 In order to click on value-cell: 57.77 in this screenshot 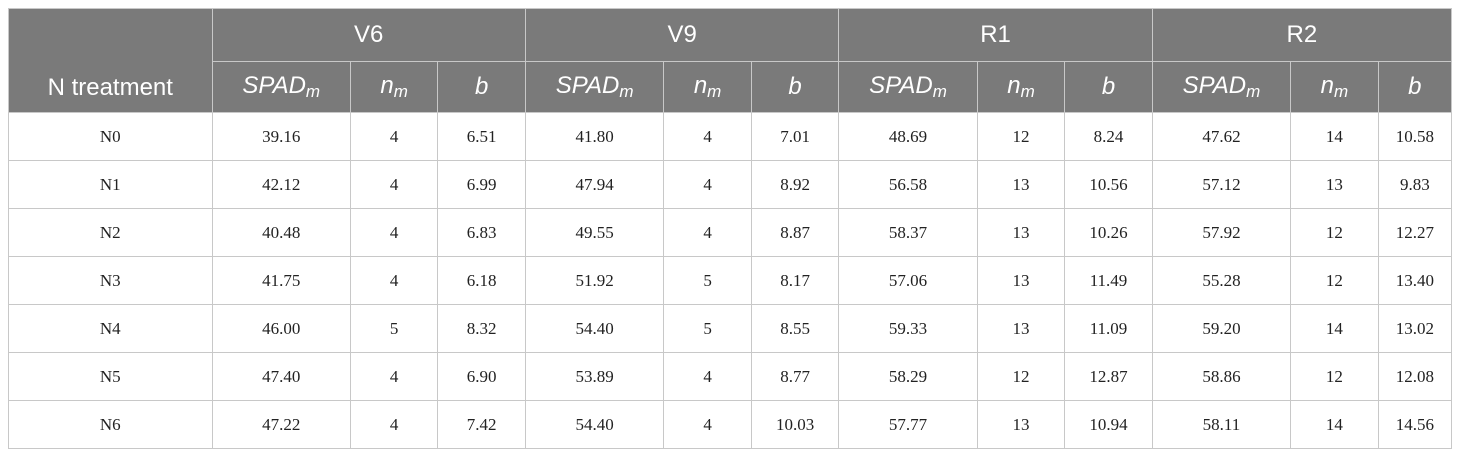, I will do `click(908, 424)`.